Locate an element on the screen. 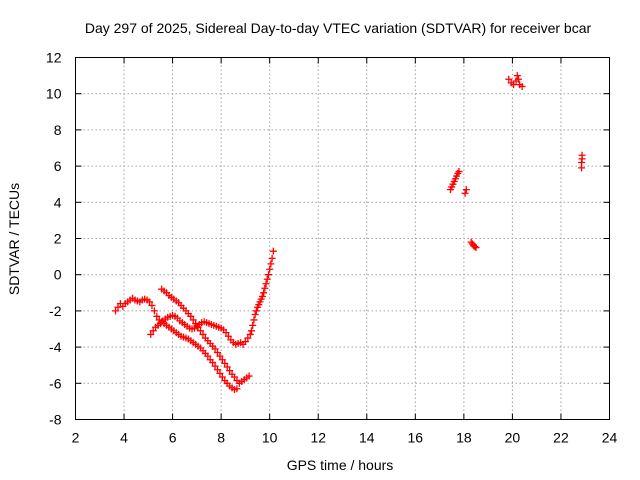 The width and height of the screenshot is (640, 480). x-tick-label: 22 is located at coordinates (561, 438).